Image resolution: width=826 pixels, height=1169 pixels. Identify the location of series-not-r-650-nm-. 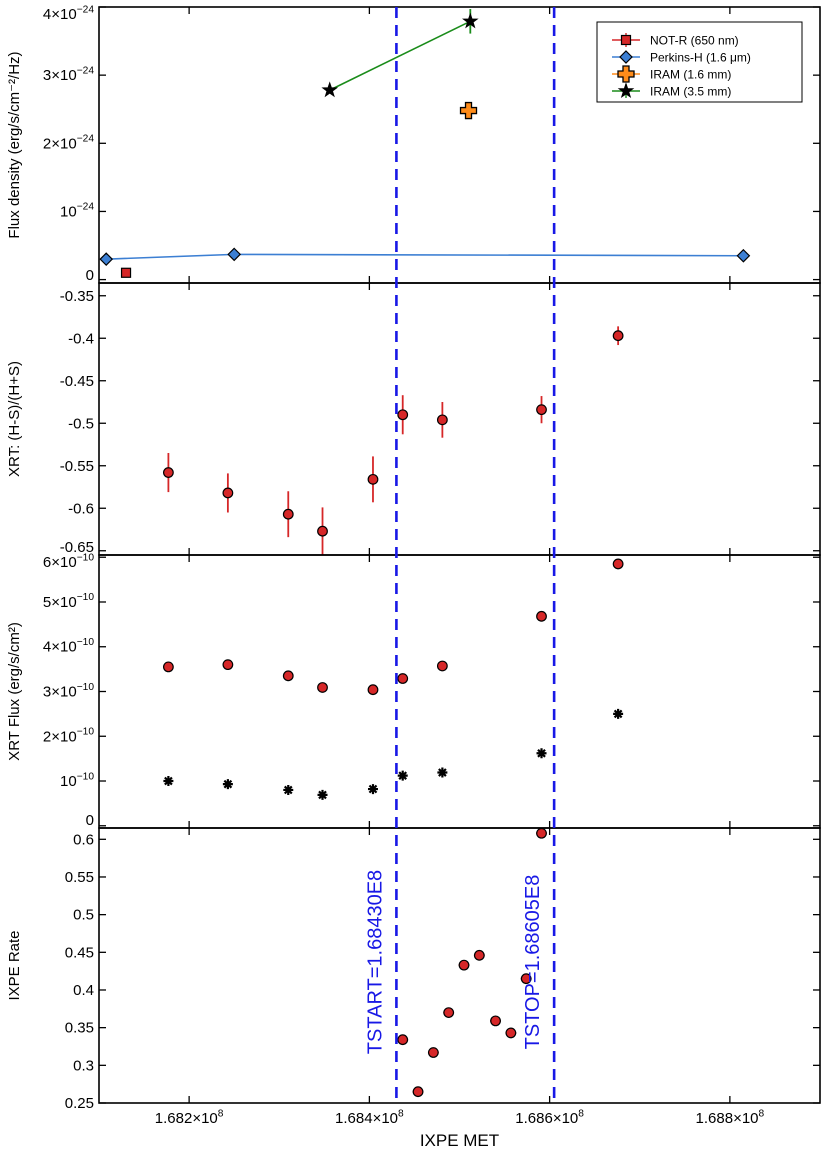
(126, 272).